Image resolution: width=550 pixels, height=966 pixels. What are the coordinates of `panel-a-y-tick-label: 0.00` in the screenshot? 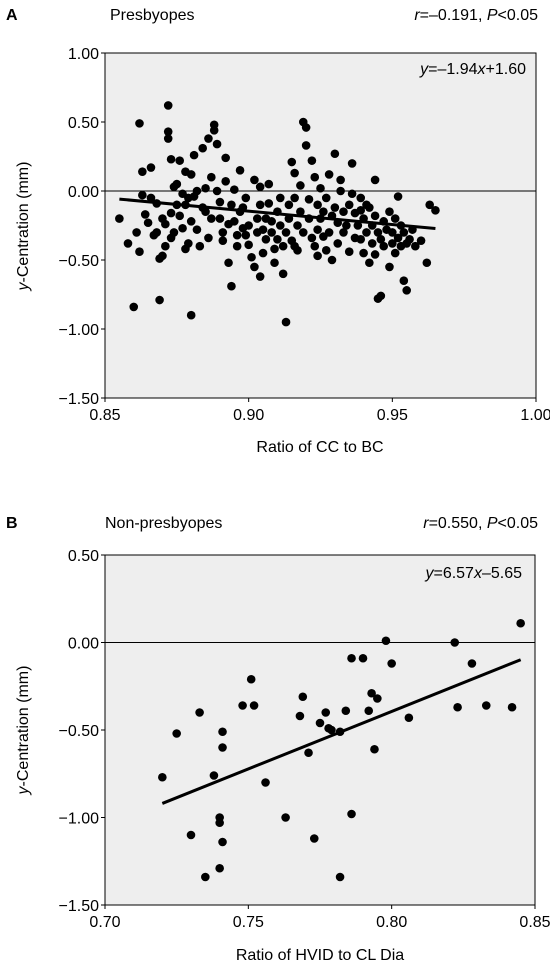 It's located at (83, 192).